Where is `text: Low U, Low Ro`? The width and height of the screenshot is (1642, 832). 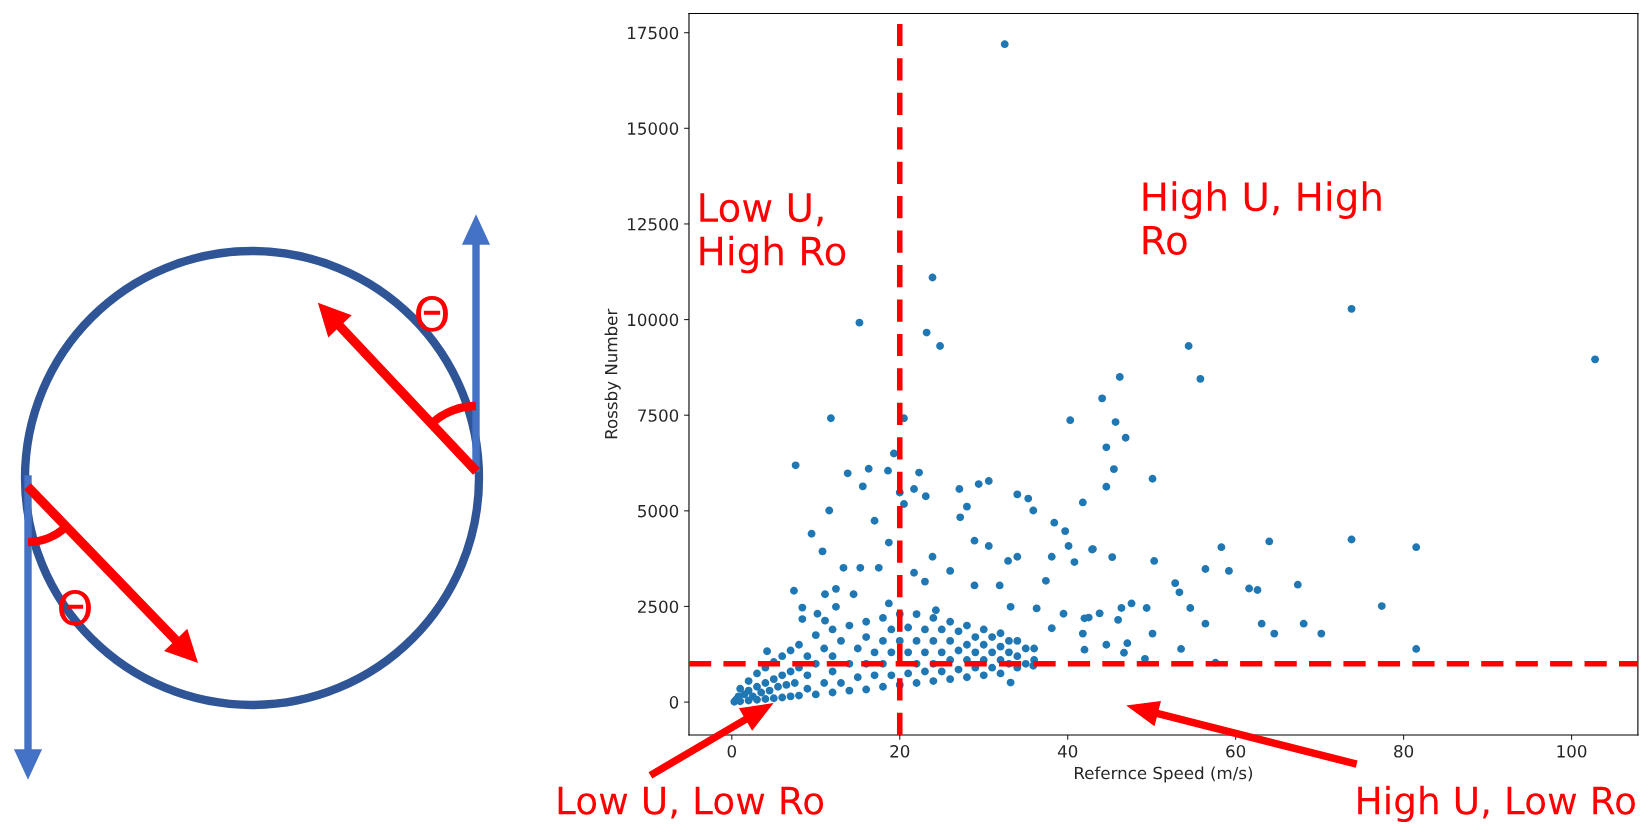 text: Low U, Low Ro is located at coordinates (691, 802).